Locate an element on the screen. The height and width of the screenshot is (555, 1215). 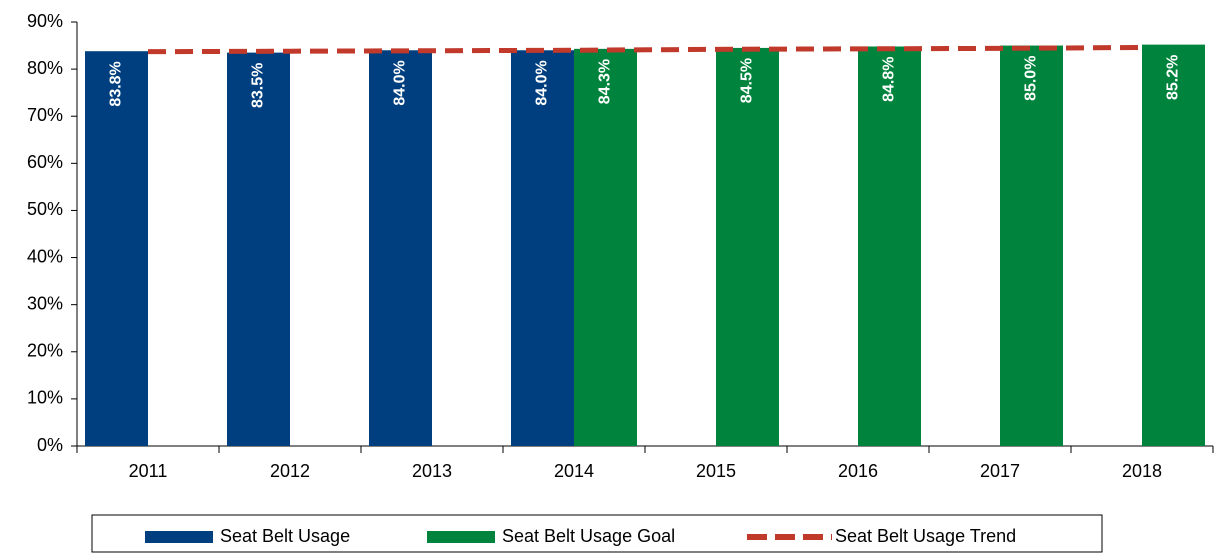
legend-box is located at coordinates (597, 533).